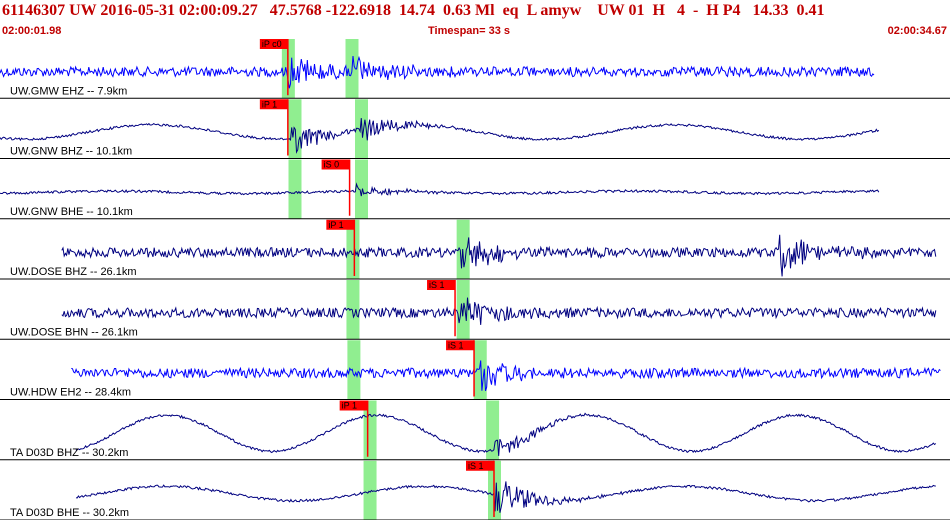  I want to click on channel-label: UW.GMW EHZ -- 7.9km, so click(68, 91).